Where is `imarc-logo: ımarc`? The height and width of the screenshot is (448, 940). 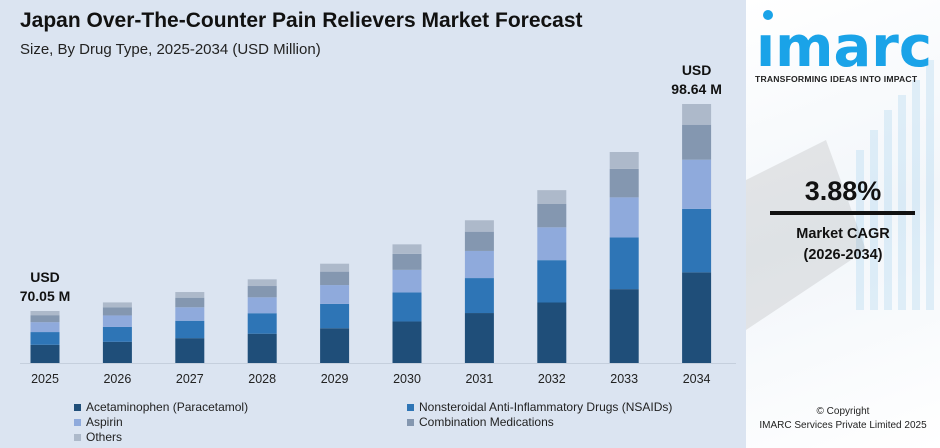 imarc-logo: ımarc is located at coordinates (844, 42).